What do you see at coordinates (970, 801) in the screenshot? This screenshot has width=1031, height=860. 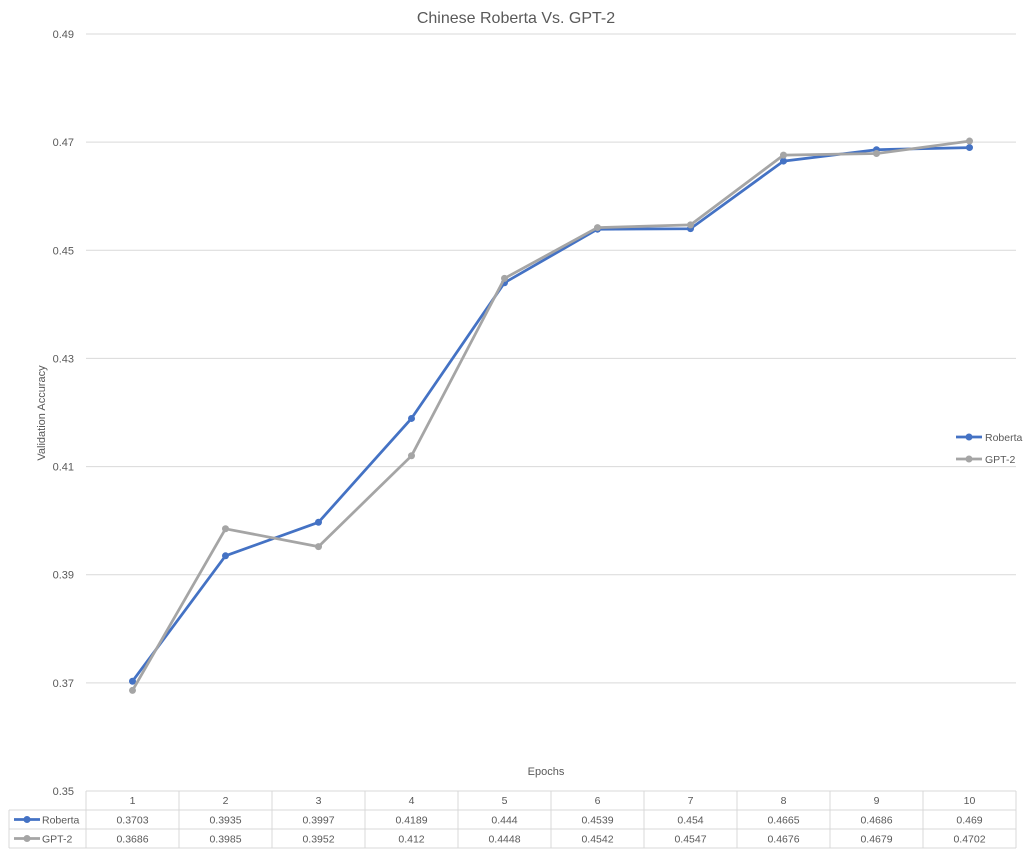 I see `x-tick-label: 10` at bounding box center [970, 801].